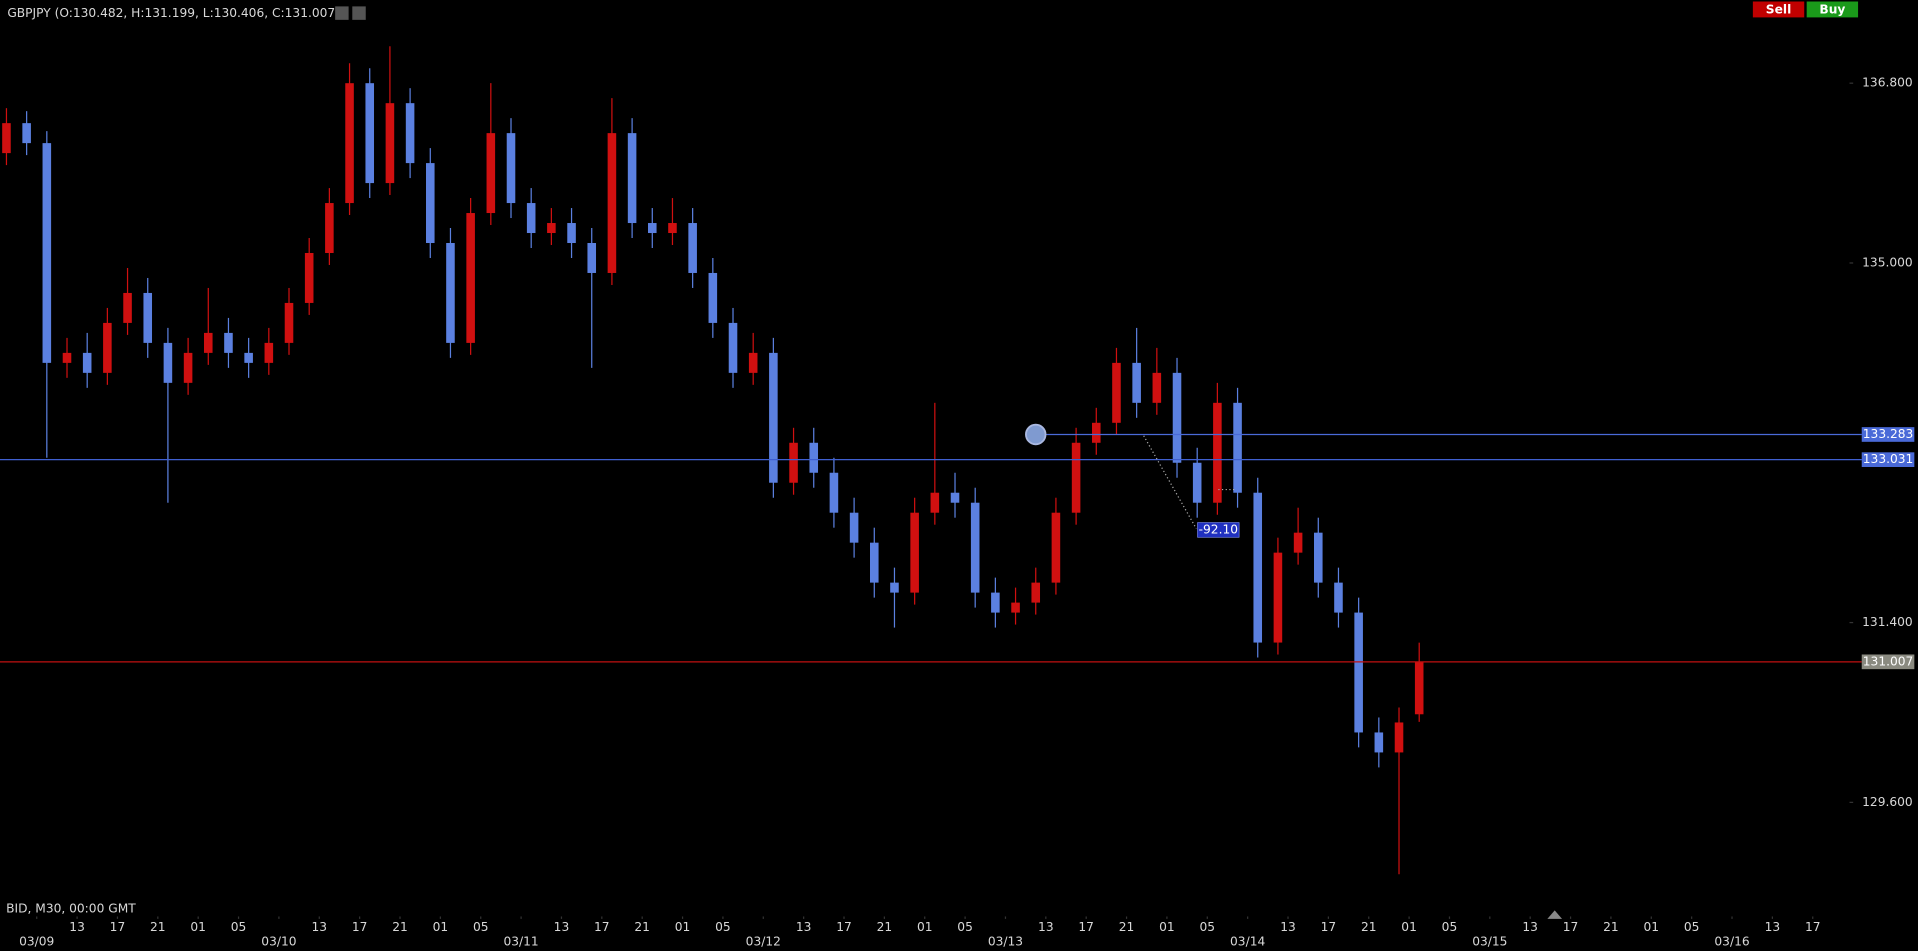  Describe the element at coordinates (1005, 942) in the screenshot. I see `x-date-label: 03/13` at that location.